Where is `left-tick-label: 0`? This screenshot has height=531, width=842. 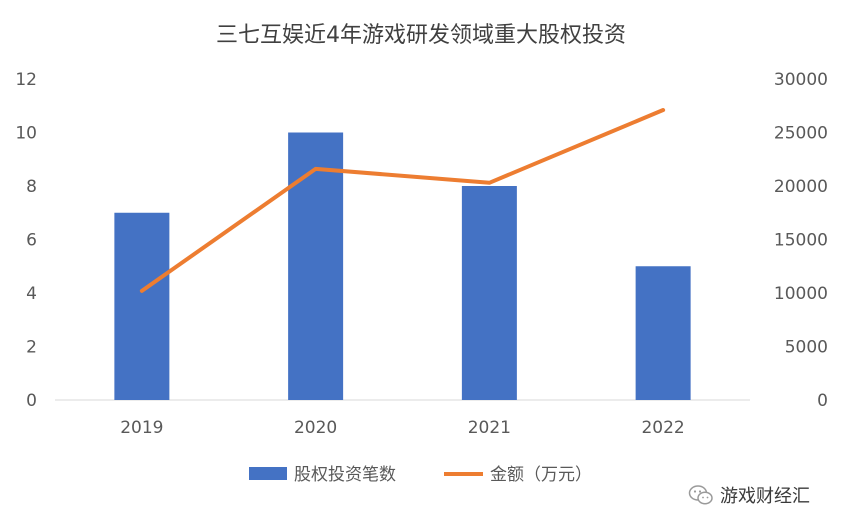
left-tick-label: 0 is located at coordinates (31, 401).